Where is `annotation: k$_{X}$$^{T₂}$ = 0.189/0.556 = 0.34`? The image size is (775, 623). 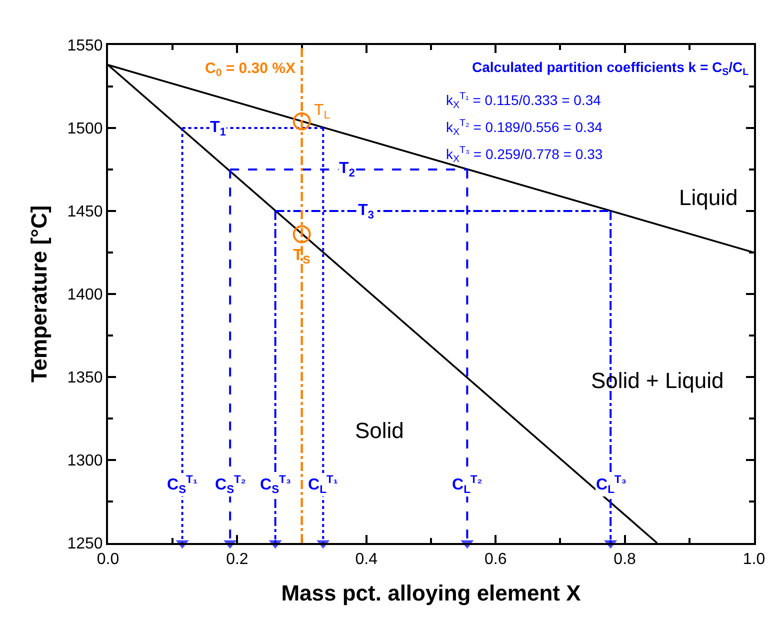
annotation: k$_{X}$$^{T₂}$ = 0.189/0.556 = 0.34 is located at coordinates (524, 128).